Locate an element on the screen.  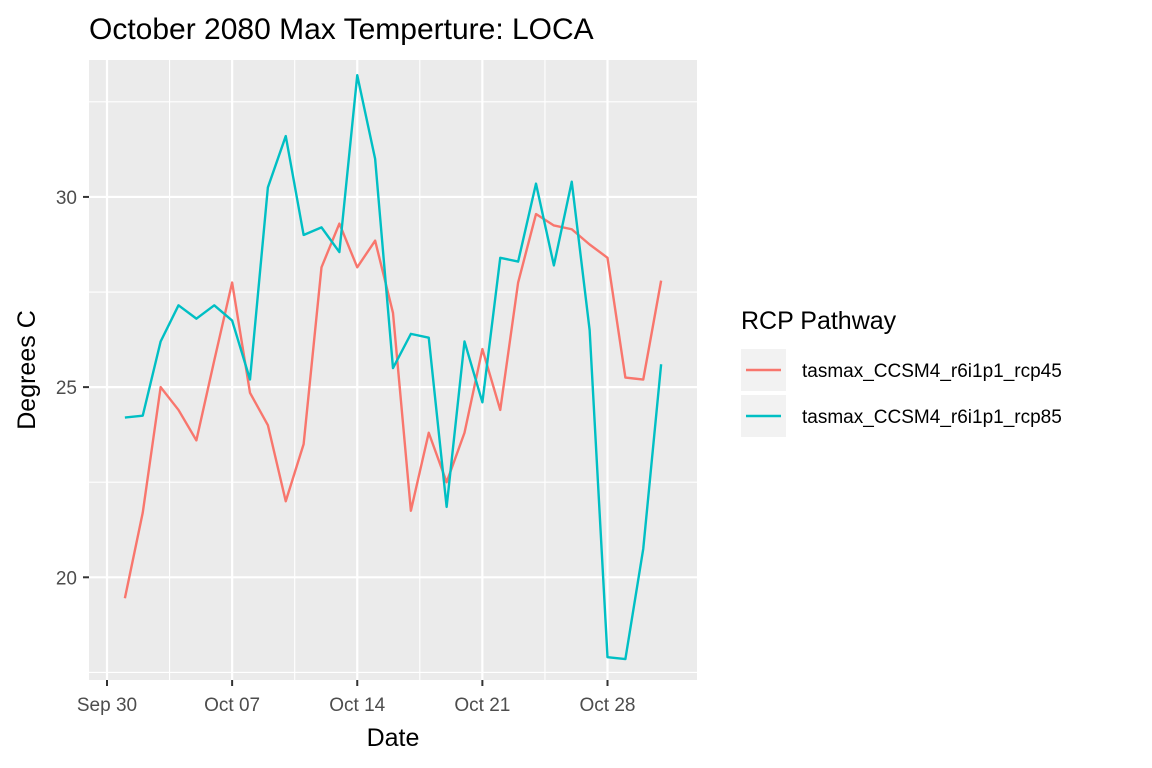
legend-title: RCP Pathway is located at coordinates (819, 321).